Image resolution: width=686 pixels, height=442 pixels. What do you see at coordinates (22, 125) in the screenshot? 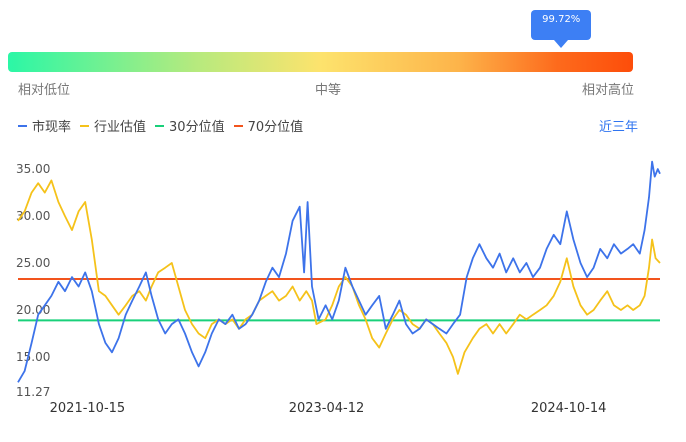
I see `legend-swatch-pcf` at bounding box center [22, 125].